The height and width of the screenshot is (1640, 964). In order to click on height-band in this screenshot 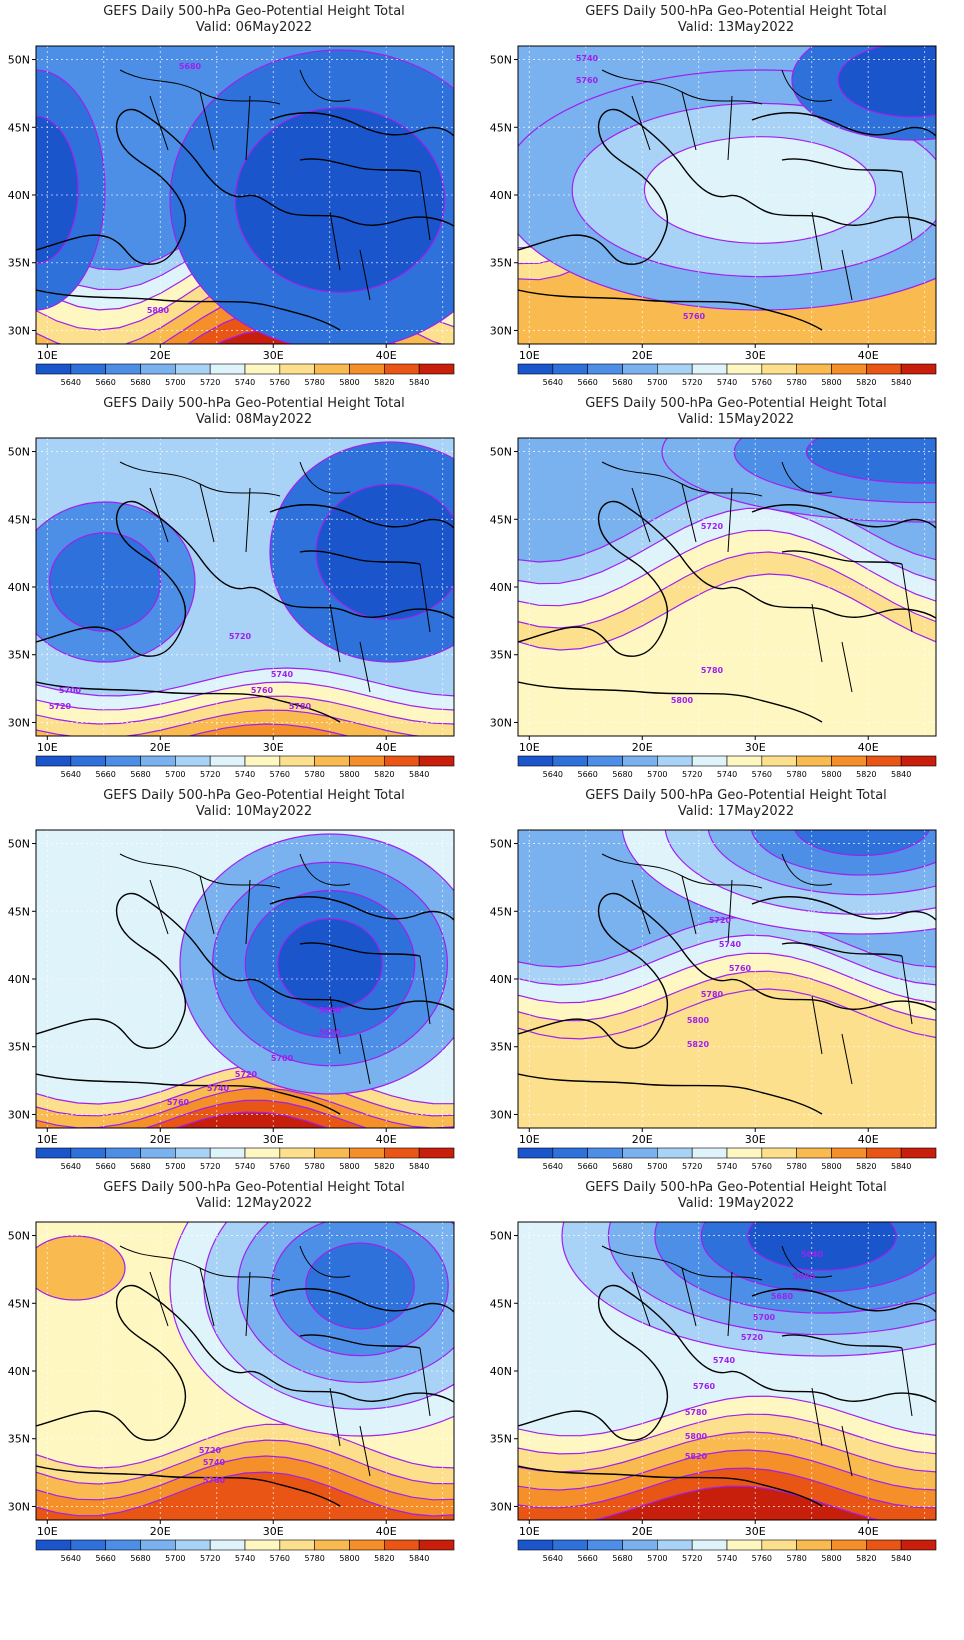, I will do `click(245, 327)`.